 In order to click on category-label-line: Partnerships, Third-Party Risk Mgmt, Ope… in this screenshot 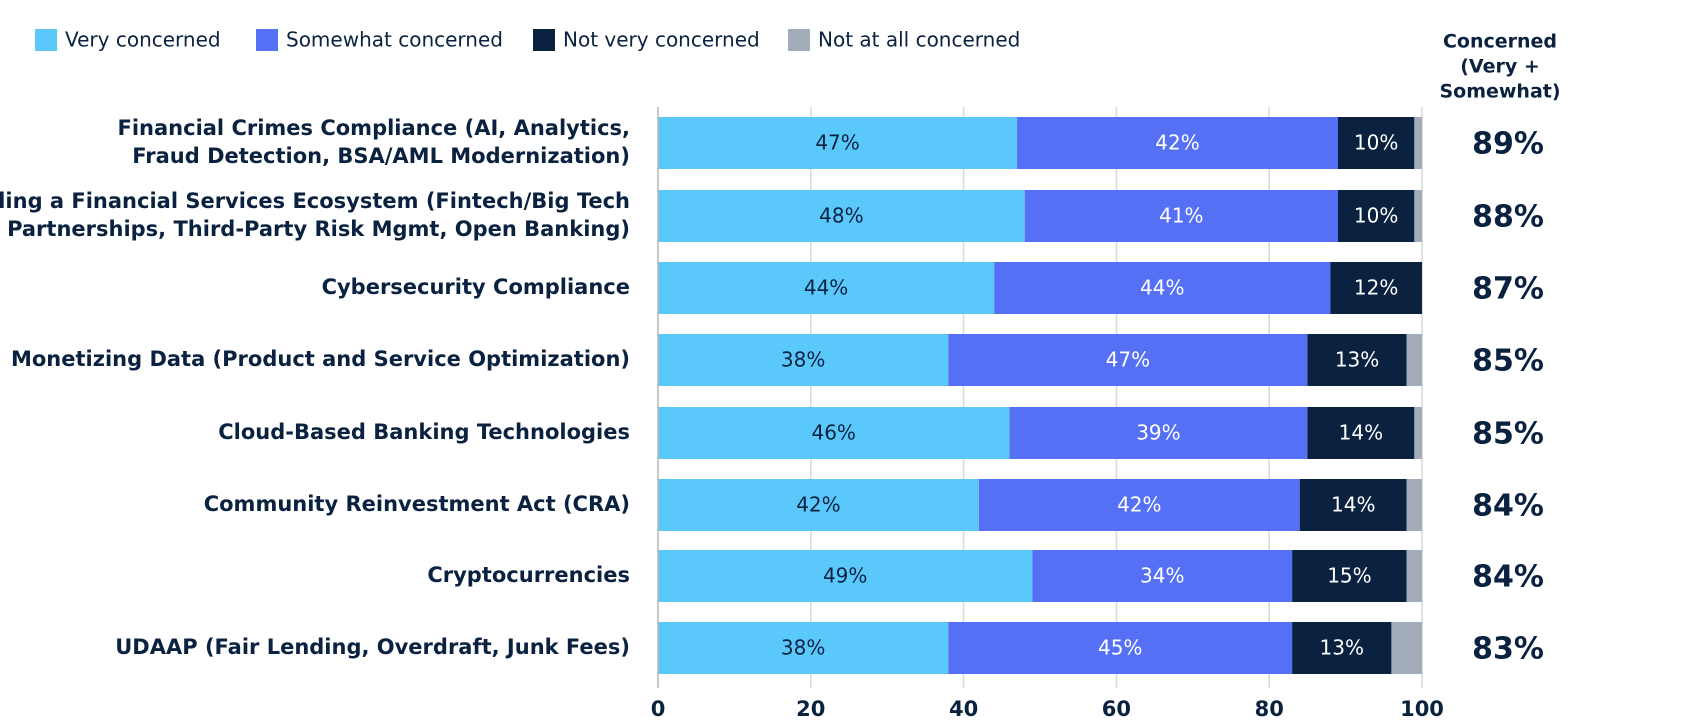, I will do `click(318, 229)`.